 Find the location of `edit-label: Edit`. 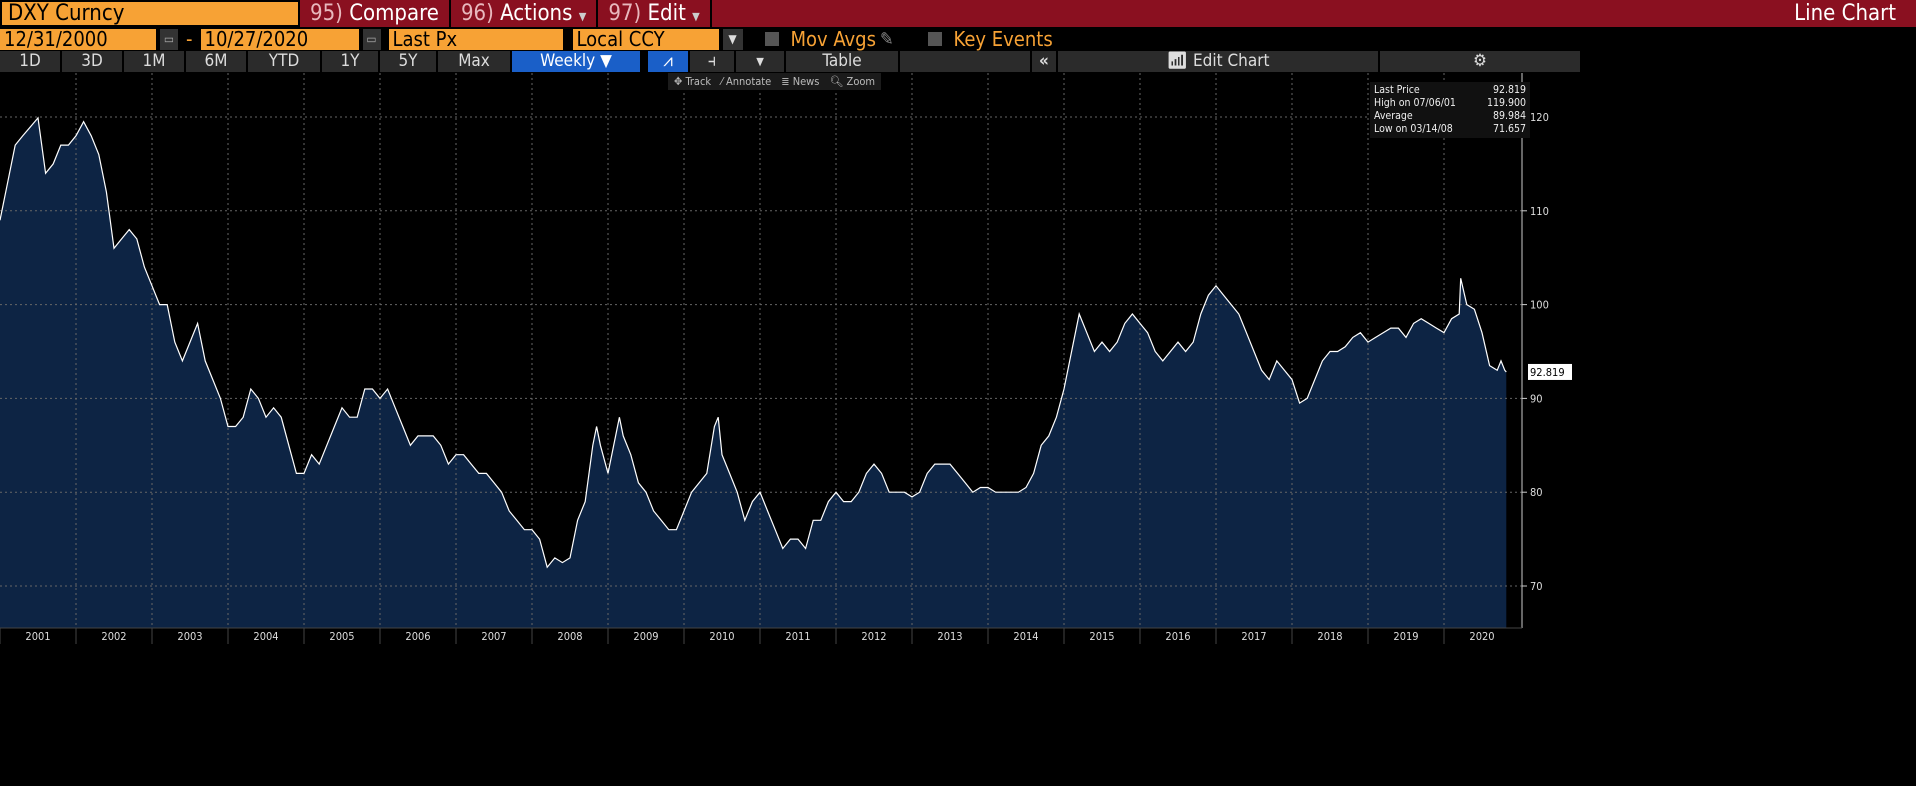

edit-label: Edit is located at coordinates (666, 13).